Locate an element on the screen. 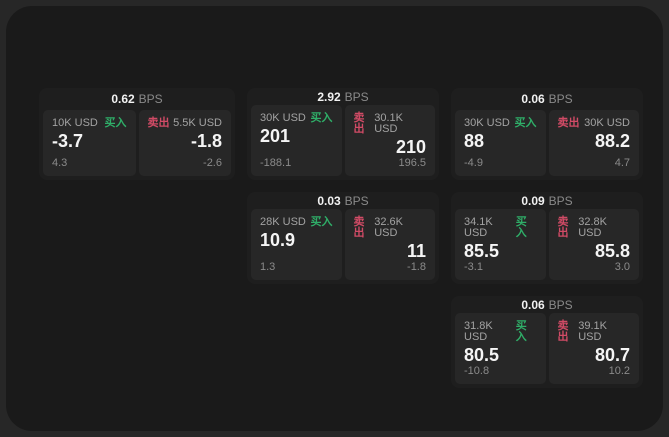  quote-card: 0.62 BPS 10K USD 买入 -3.7 4.3 卖出 5.5K USD is located at coordinates (137, 134).